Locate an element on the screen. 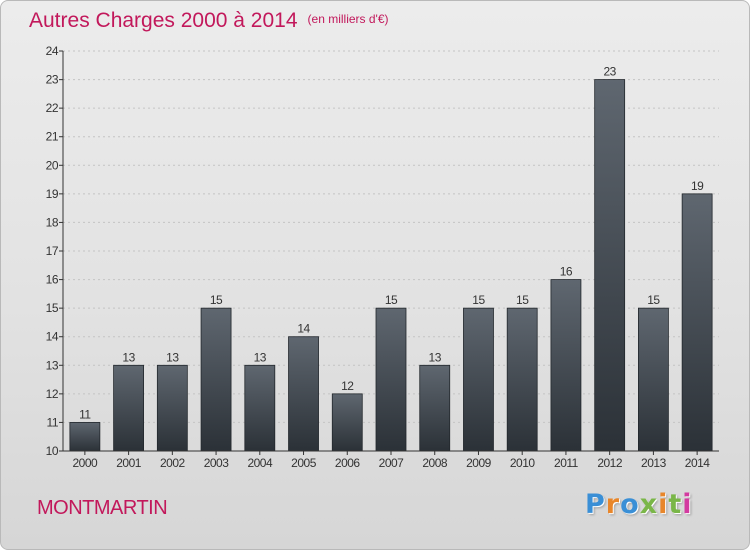 The width and height of the screenshot is (750, 550). logo-letter: x is located at coordinates (649, 504).